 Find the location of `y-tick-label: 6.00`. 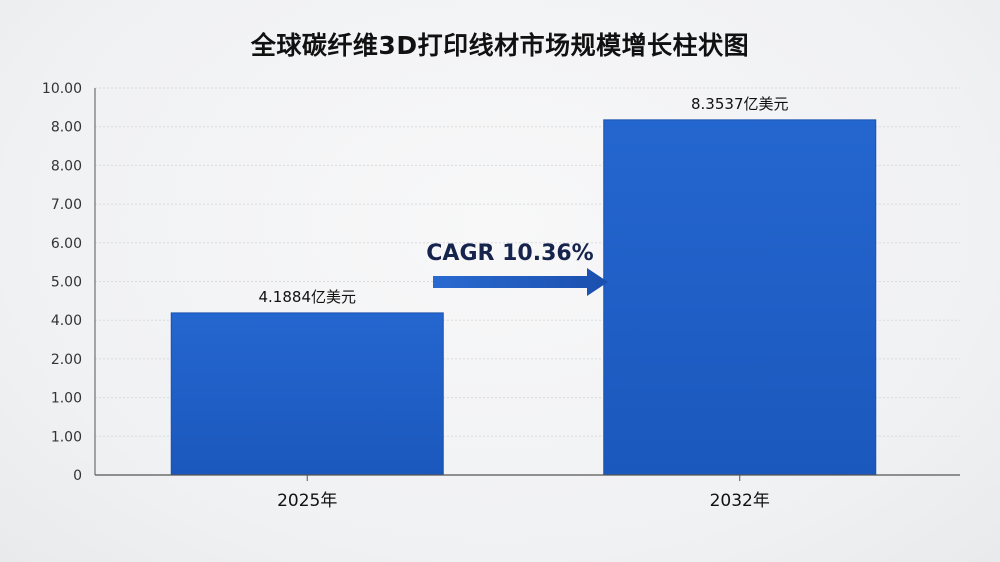

y-tick-label: 6.00 is located at coordinates (66, 244).